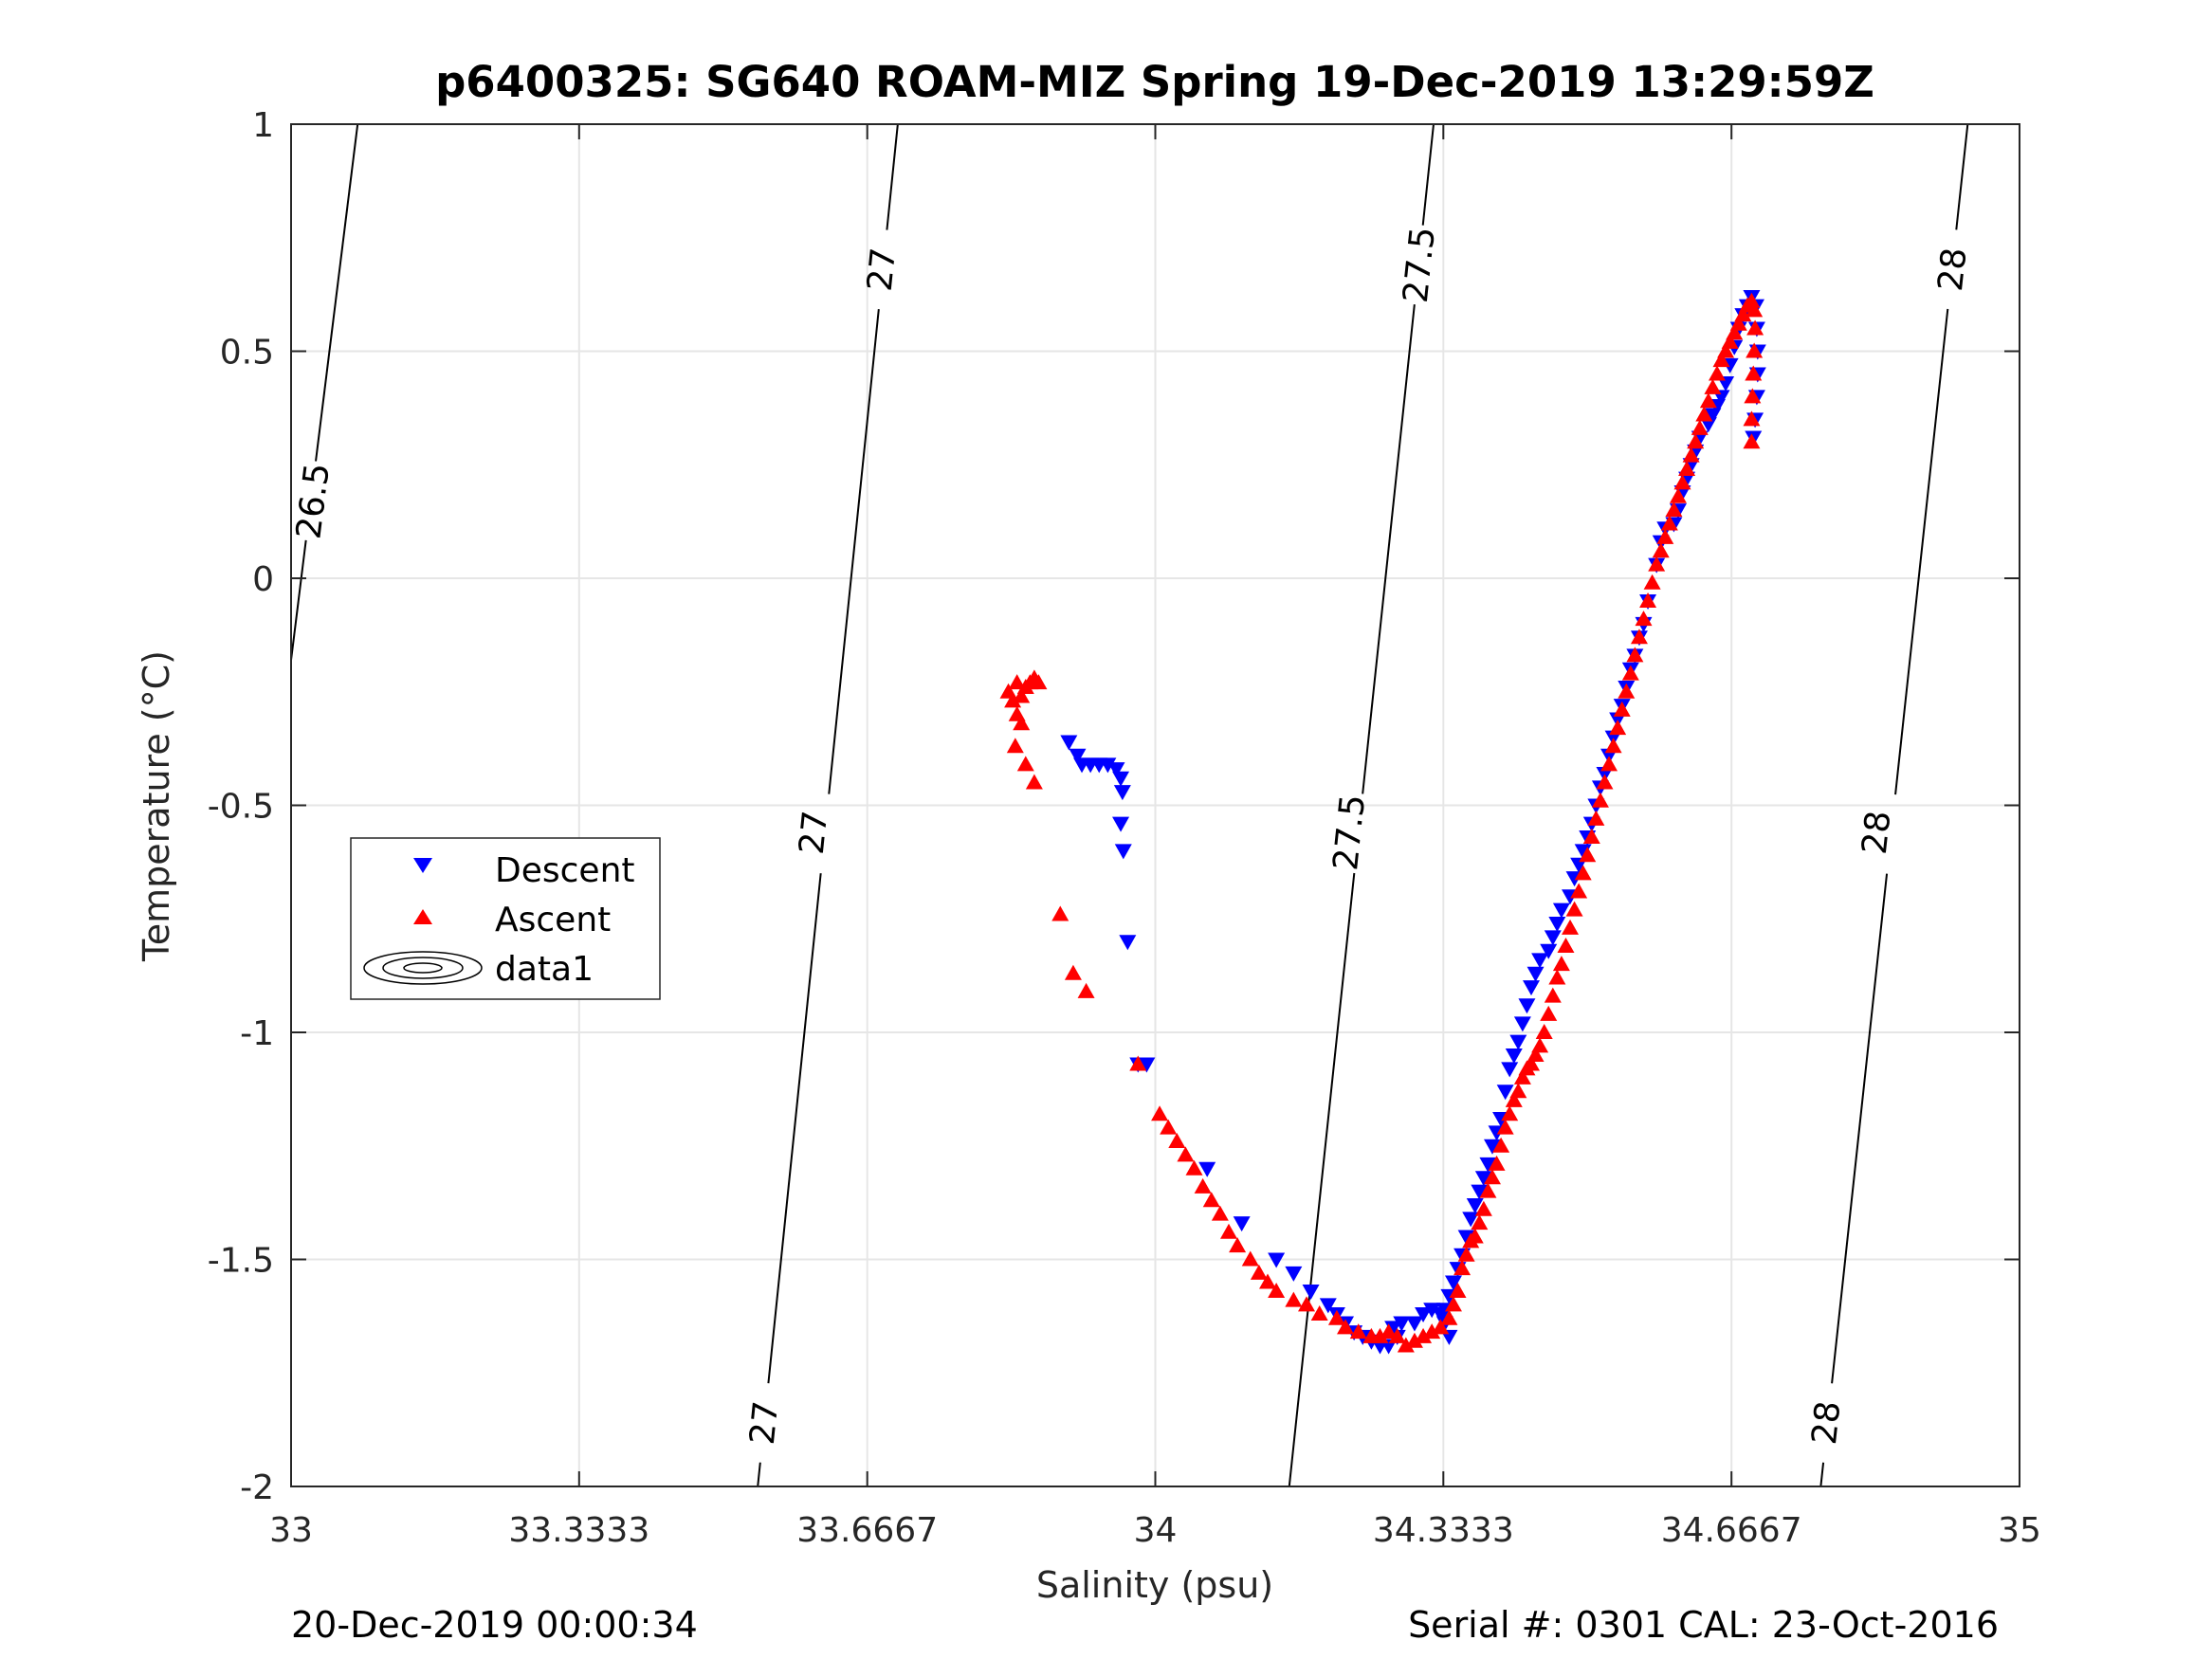 This screenshot has width=2212, height=1659. What do you see at coordinates (263, 579) in the screenshot?
I see `y-tick-label: 0` at bounding box center [263, 579].